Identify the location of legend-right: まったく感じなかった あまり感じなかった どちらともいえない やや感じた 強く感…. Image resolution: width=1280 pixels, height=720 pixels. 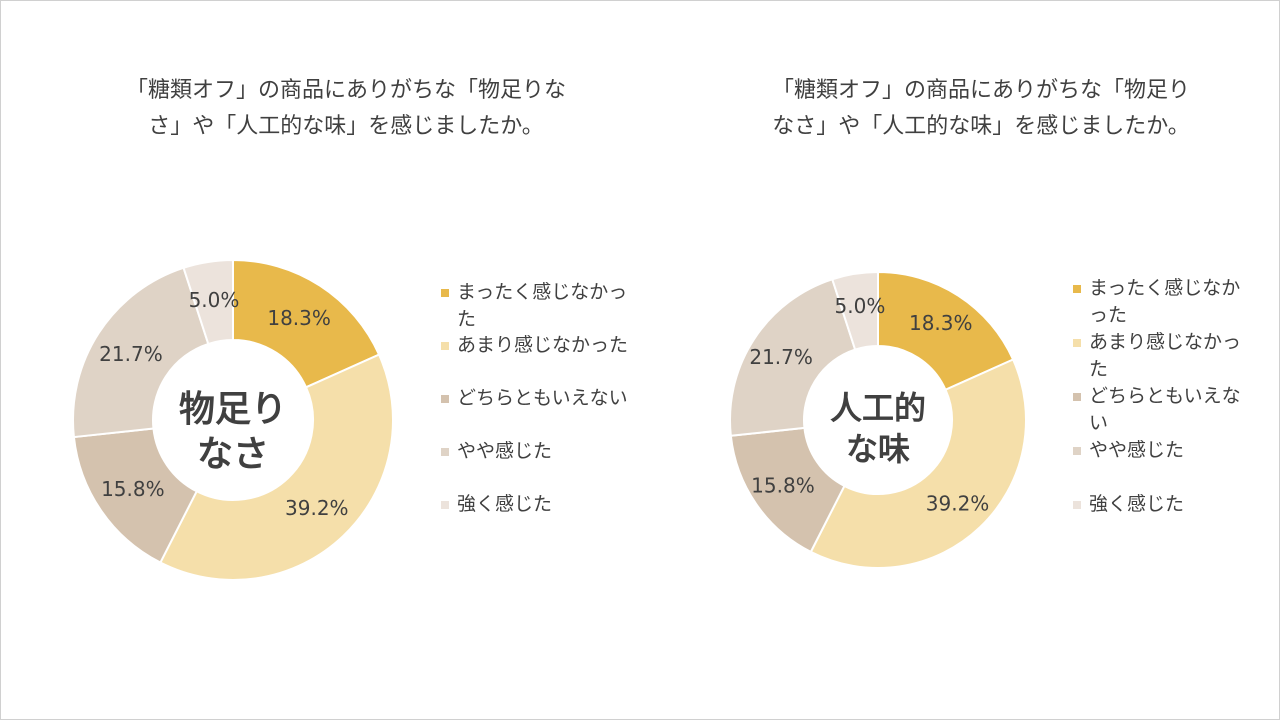
(1163, 410).